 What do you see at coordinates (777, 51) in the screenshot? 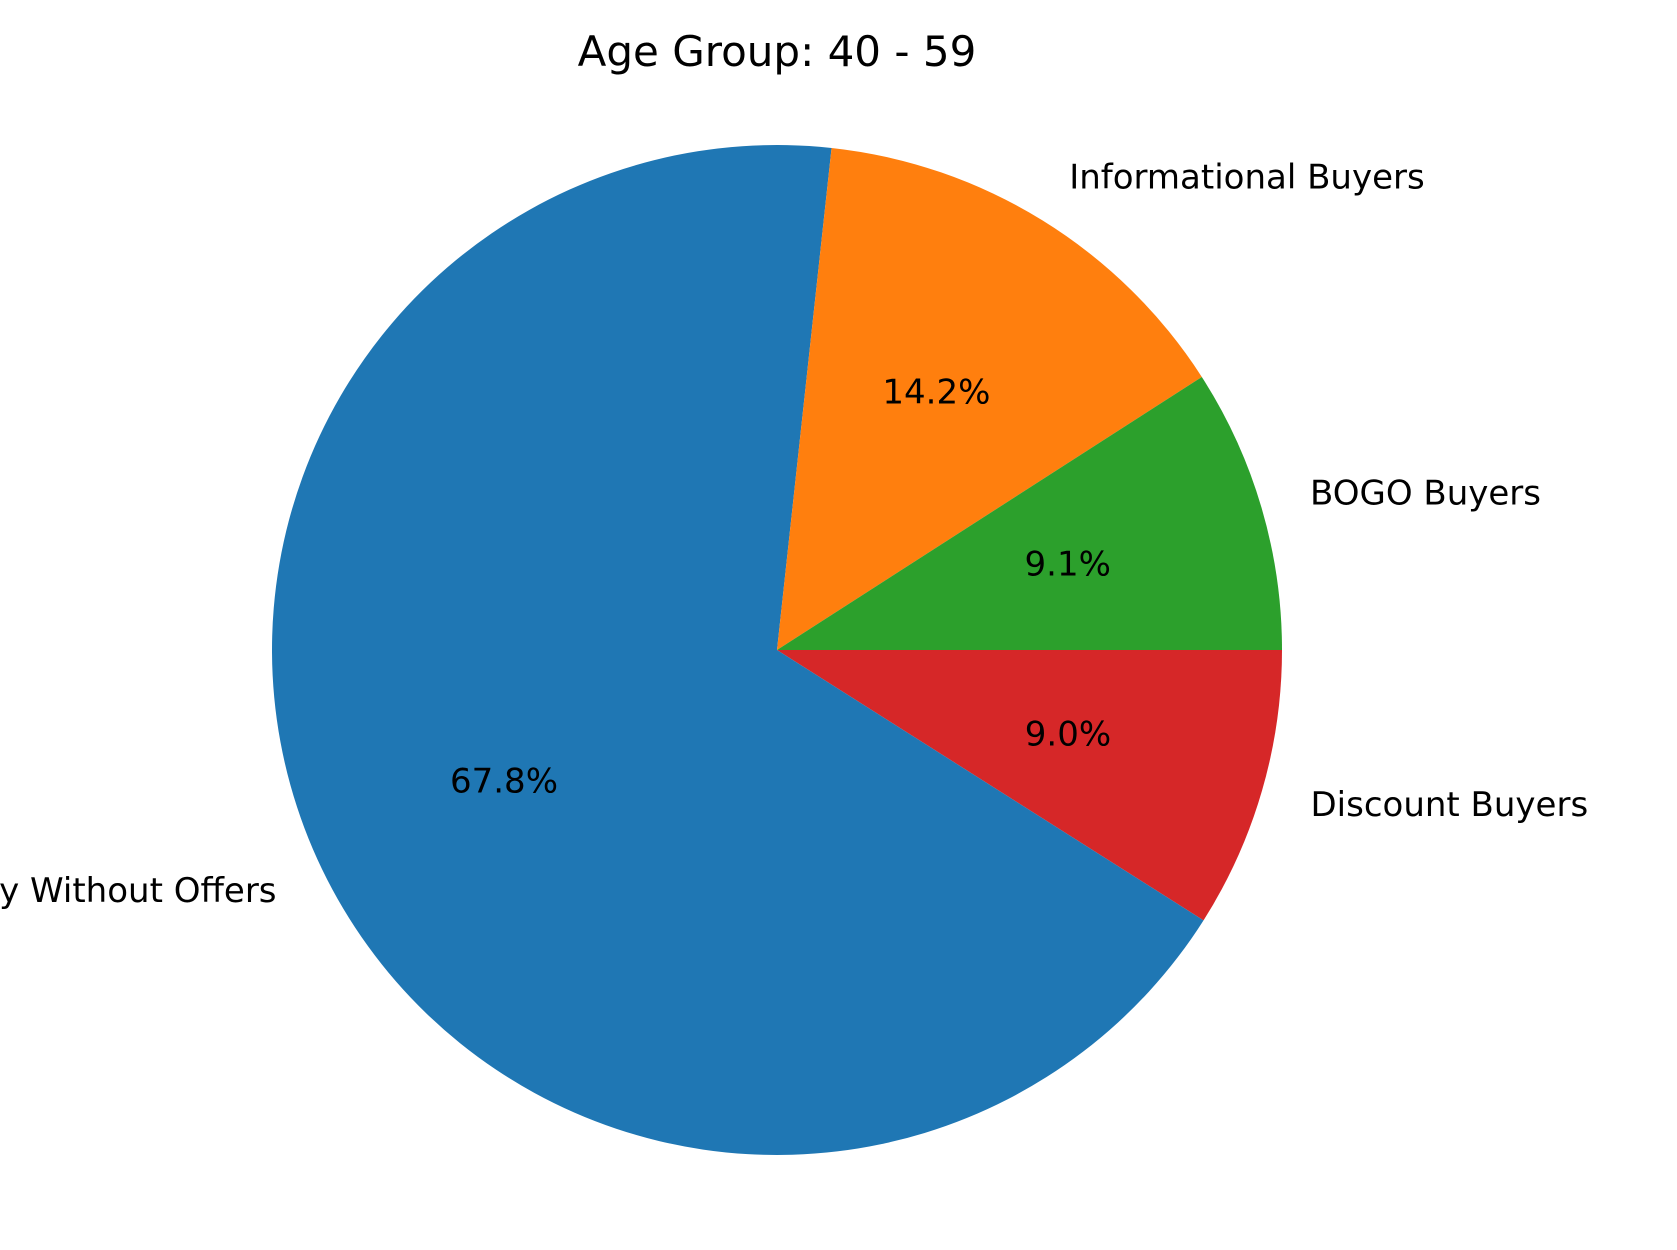
I see `chart-title: Age Group: 40 - 59` at bounding box center [777, 51].